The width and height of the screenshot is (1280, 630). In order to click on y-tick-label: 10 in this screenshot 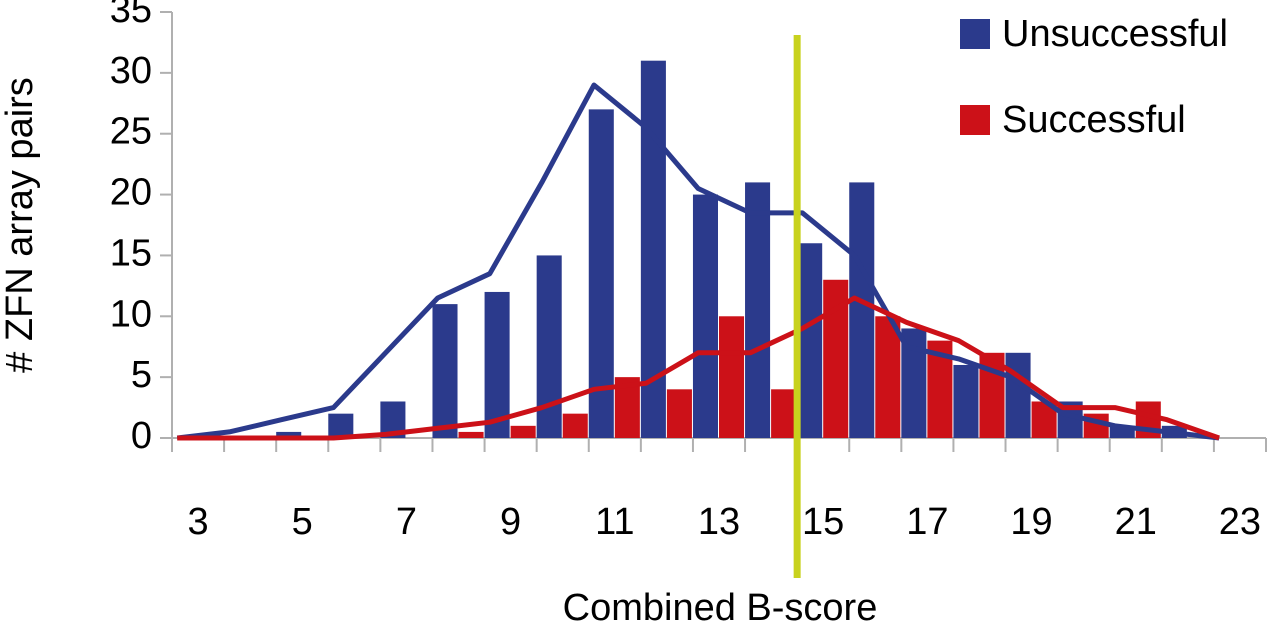, I will do `click(131, 314)`.